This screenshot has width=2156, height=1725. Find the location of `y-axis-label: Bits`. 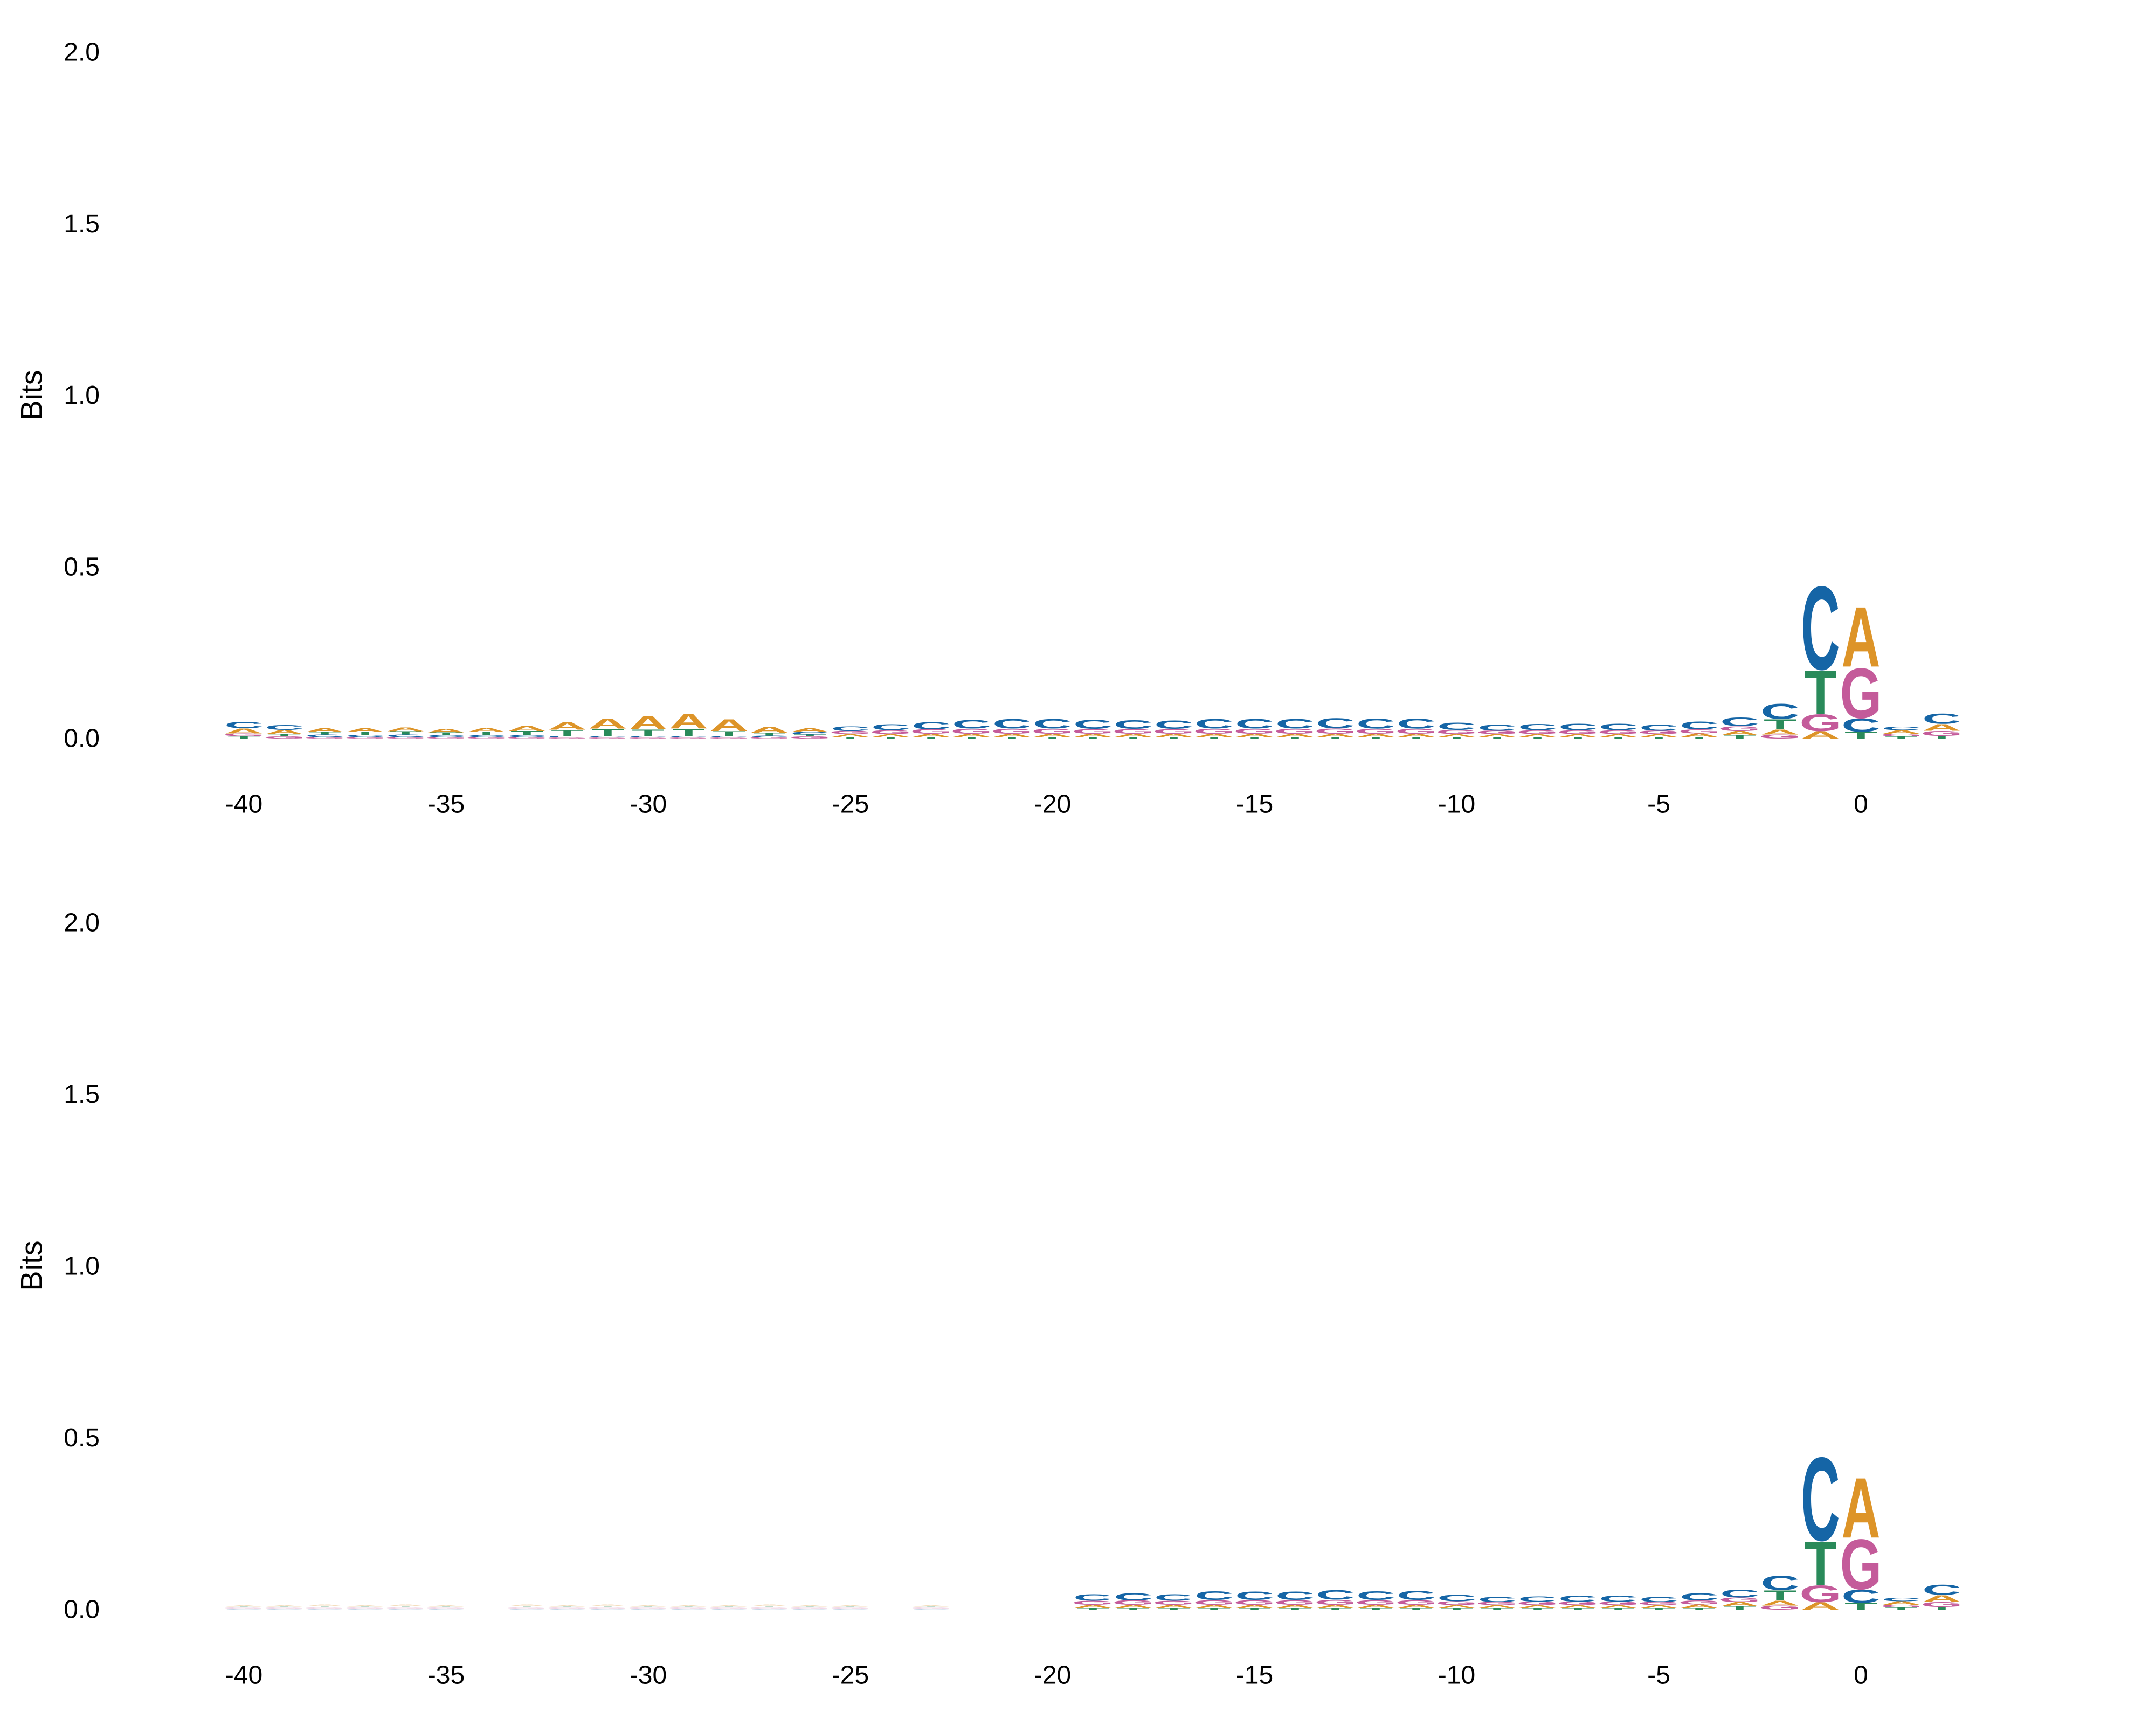

y-axis-label: Bits is located at coordinates (32, 395).